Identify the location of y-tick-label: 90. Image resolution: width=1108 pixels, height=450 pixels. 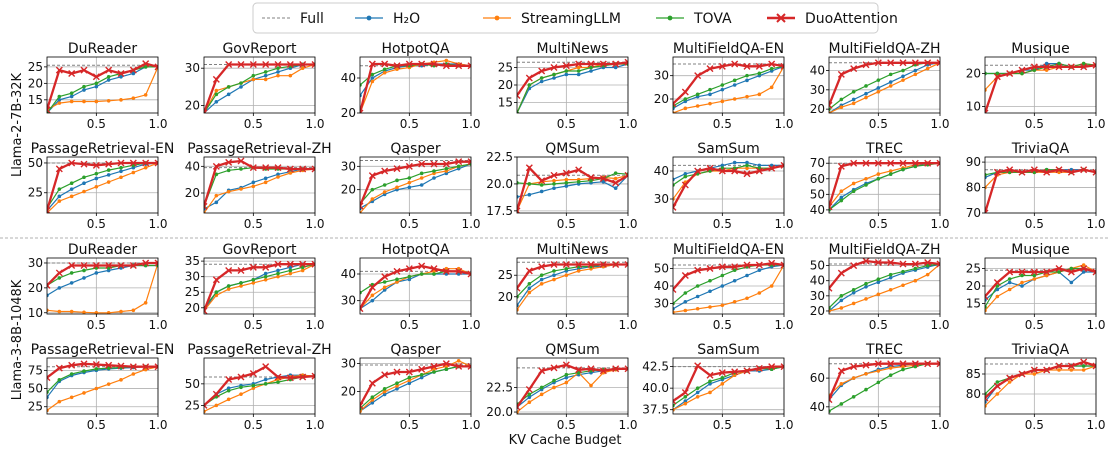
(973, 162).